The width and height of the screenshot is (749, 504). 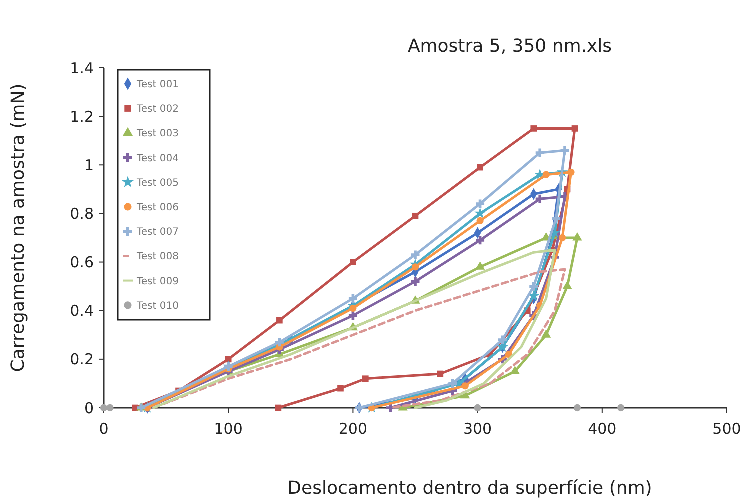 I want to click on y-tick-label: 1.2, so click(x=82, y=117).